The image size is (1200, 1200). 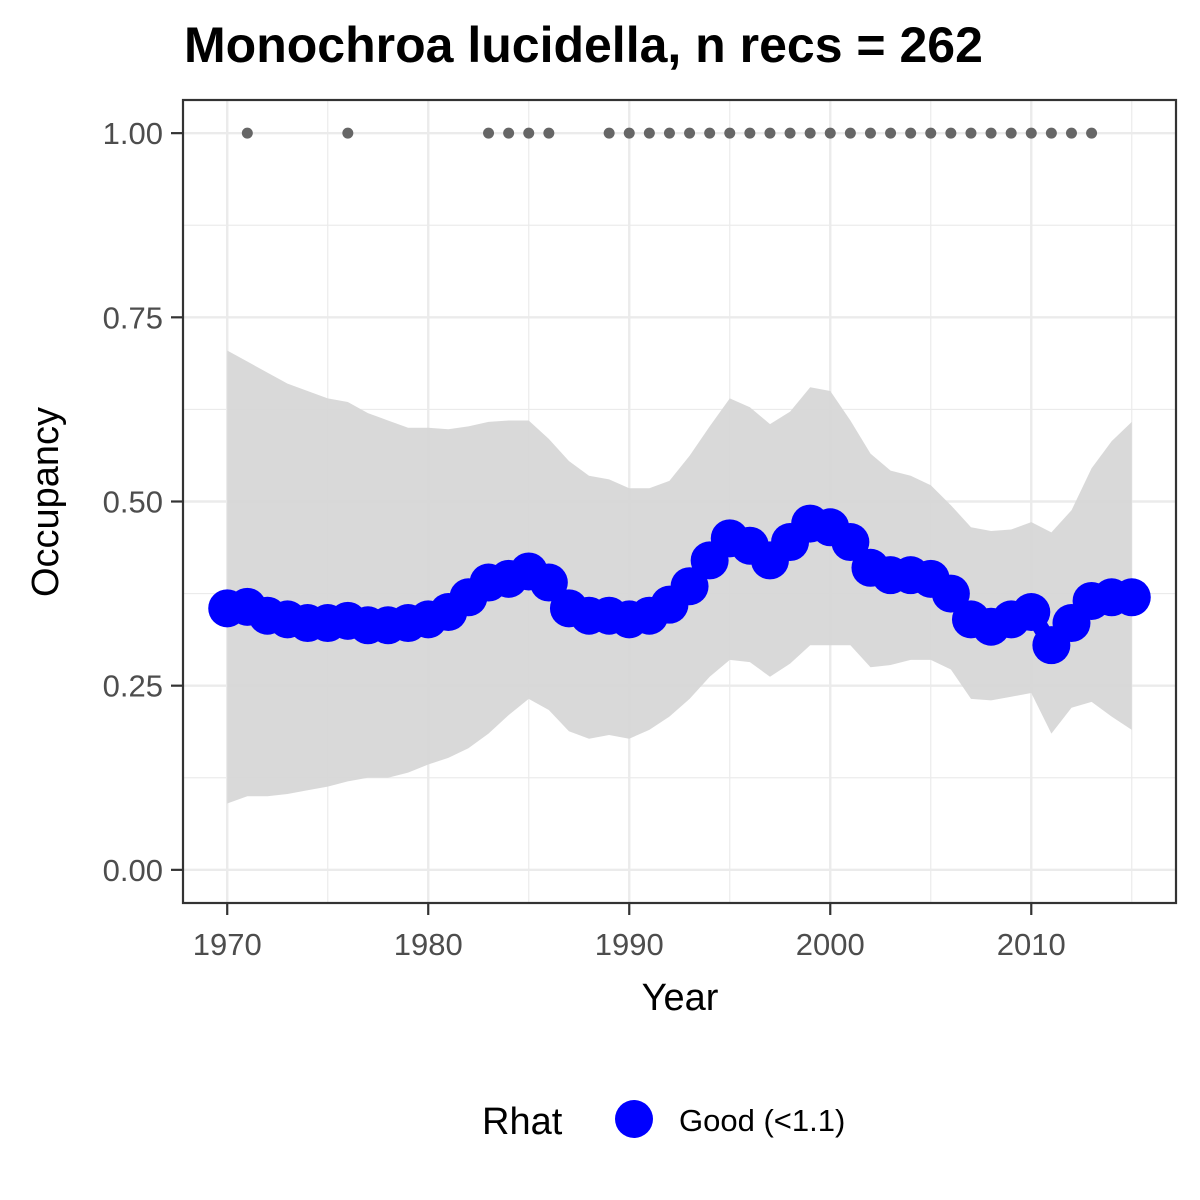 What do you see at coordinates (762, 1120) in the screenshot?
I see `legend-label-good: Good (<1.1)` at bounding box center [762, 1120].